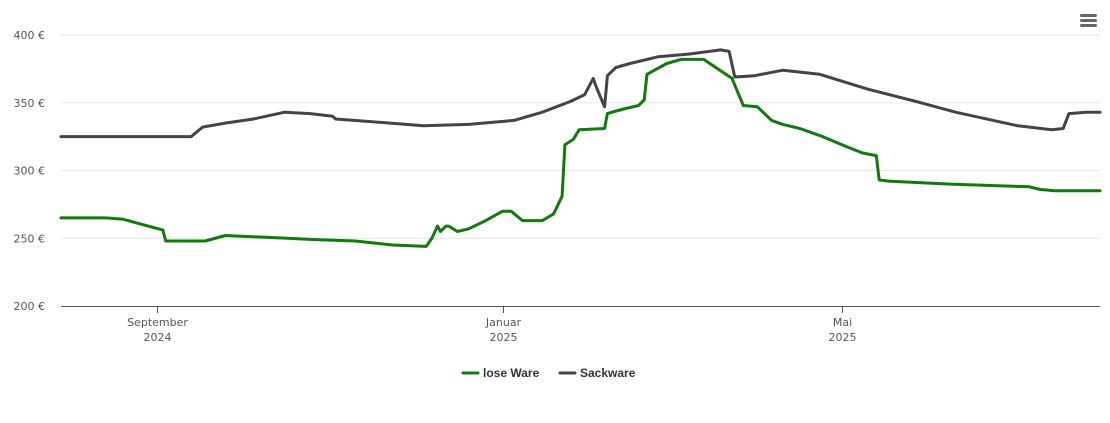  Describe the element at coordinates (580, 325) in the screenshot. I see `x-axis: September 2024 Januar 2025 Mai 2025` at that location.